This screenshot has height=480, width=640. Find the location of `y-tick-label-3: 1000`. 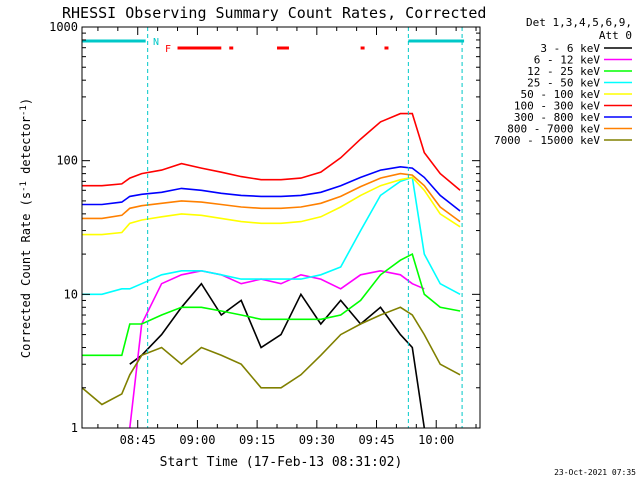

y-tick-label-3: 1000 is located at coordinates (63, 27).